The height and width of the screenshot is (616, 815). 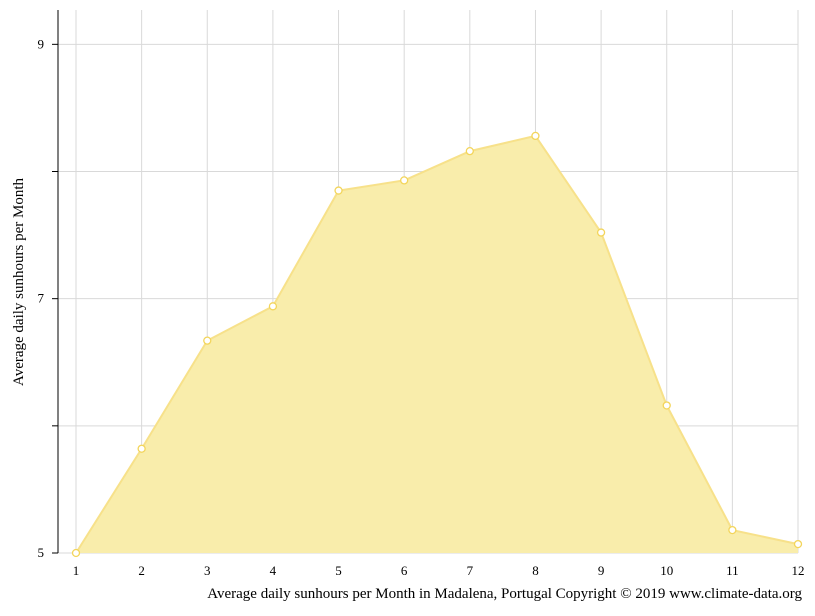 I want to click on x-tick-label-7: 7, so click(x=470, y=570).